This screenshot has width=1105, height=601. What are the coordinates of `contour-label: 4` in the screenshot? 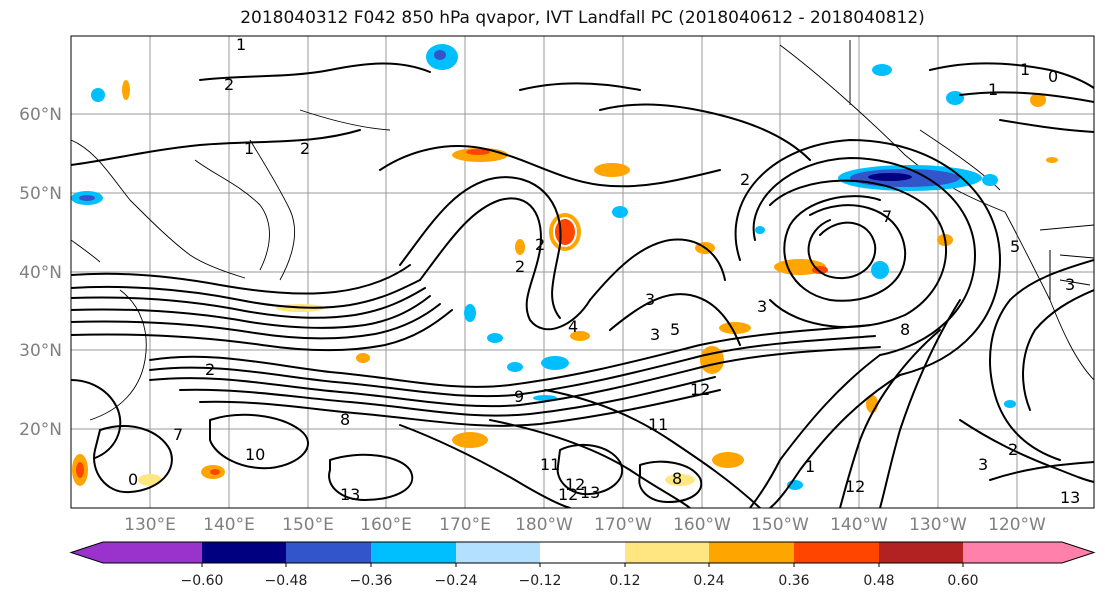 It's located at (573, 326).